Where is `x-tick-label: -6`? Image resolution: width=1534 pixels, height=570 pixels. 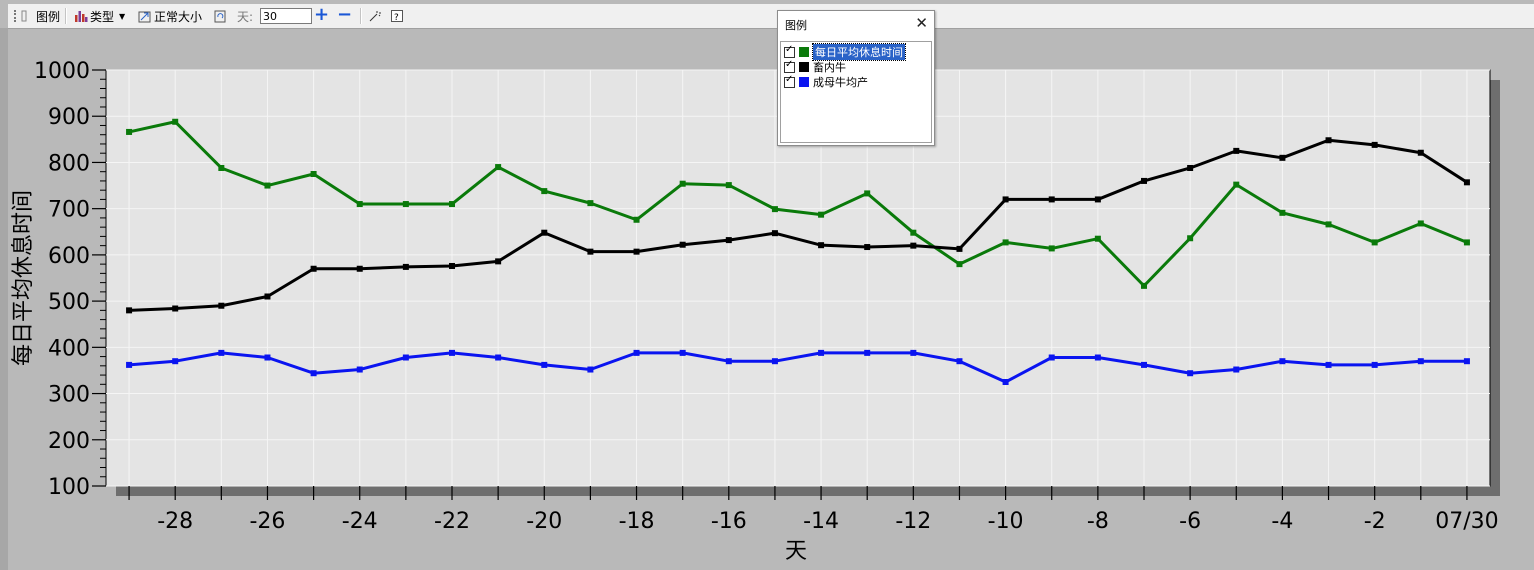
x-tick-label: -6 is located at coordinates (1190, 521).